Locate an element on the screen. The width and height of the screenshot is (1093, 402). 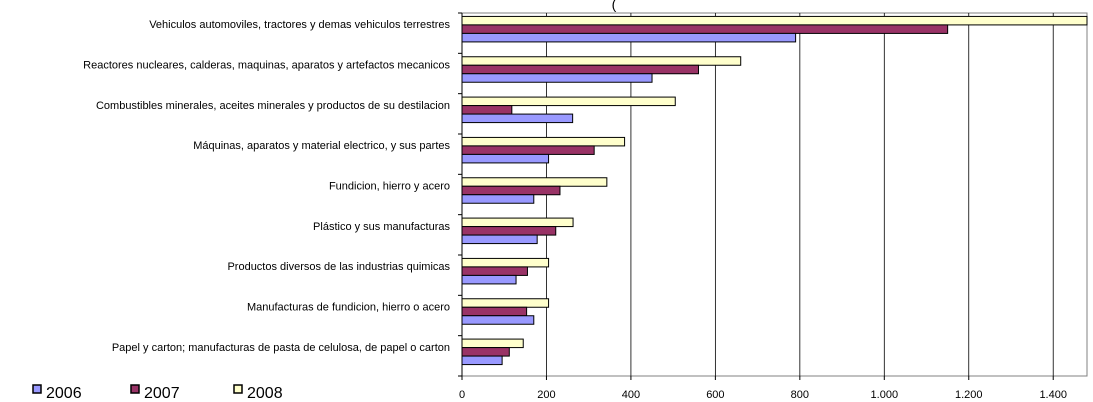
legend: 2006 2007 2008 is located at coordinates (157, 393).